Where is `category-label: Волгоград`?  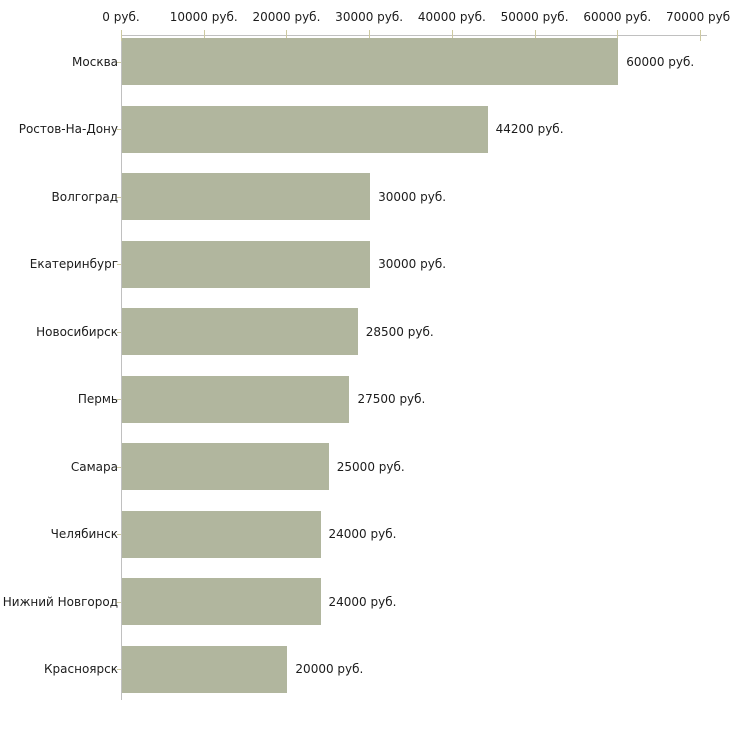 category-label: Волгоград is located at coordinates (84, 196).